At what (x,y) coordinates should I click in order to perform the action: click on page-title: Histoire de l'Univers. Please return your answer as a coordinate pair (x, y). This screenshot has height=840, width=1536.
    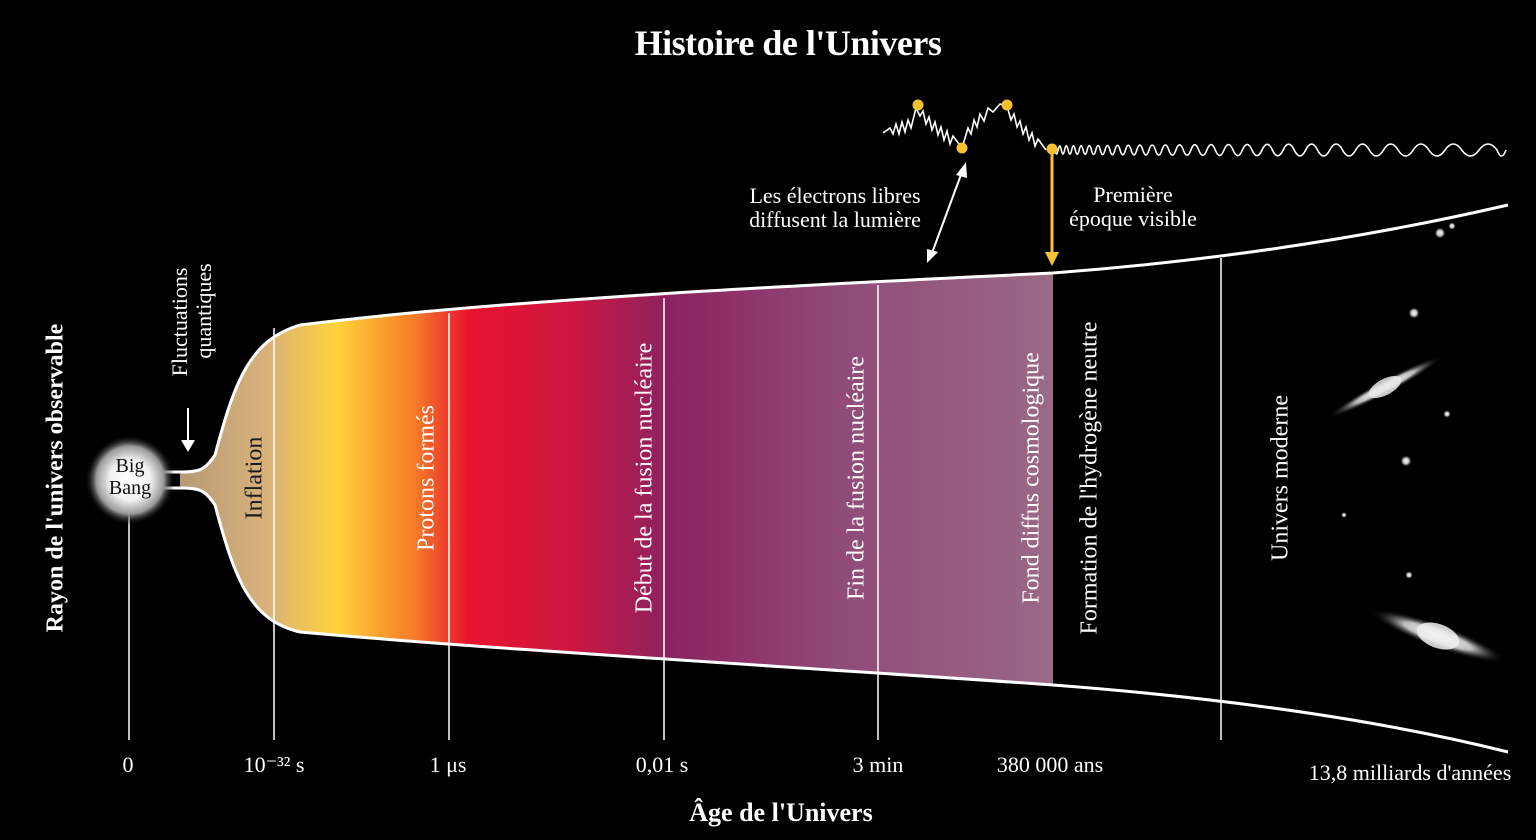
    Looking at the image, I should click on (788, 43).